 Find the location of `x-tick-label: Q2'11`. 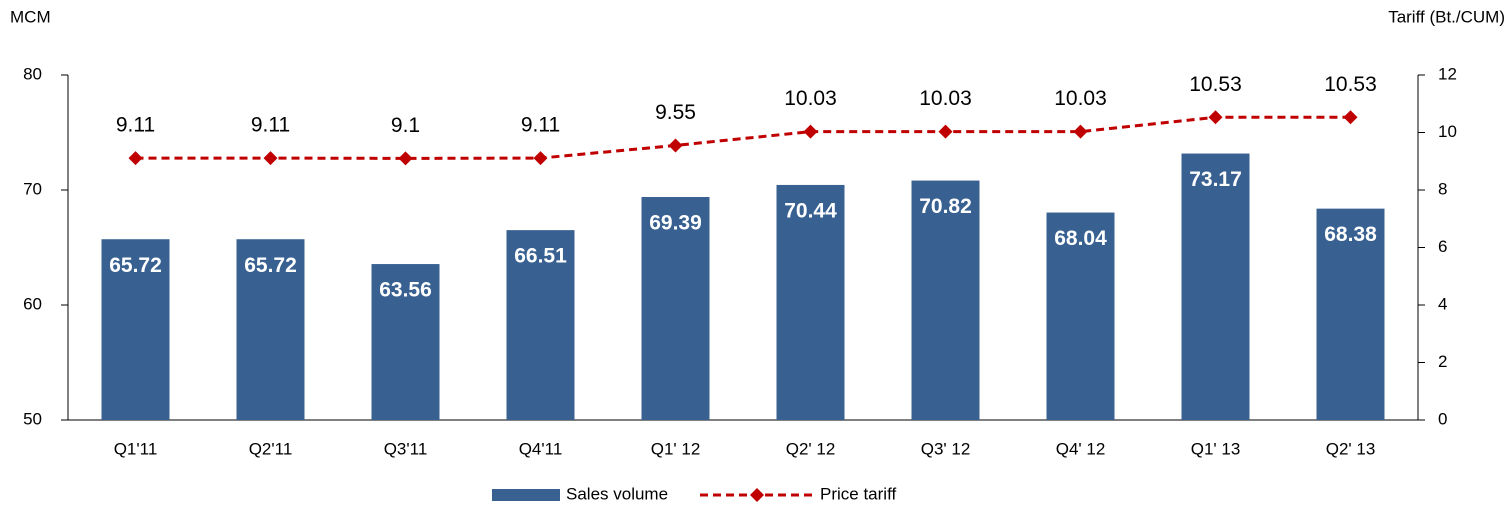

x-tick-label: Q2'11 is located at coordinates (271, 448).